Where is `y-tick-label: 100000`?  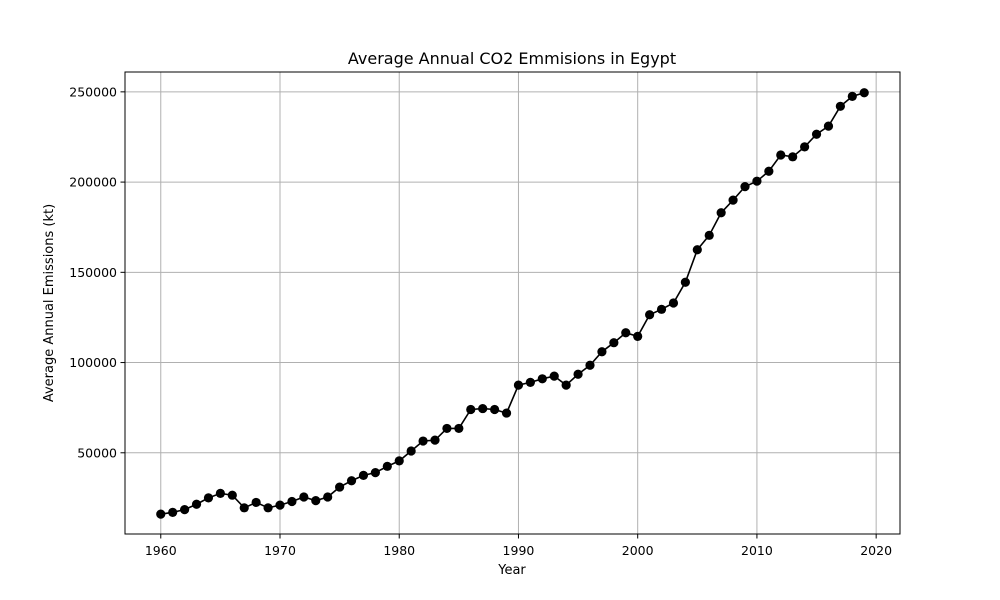
y-tick-label: 100000 is located at coordinates (93, 362).